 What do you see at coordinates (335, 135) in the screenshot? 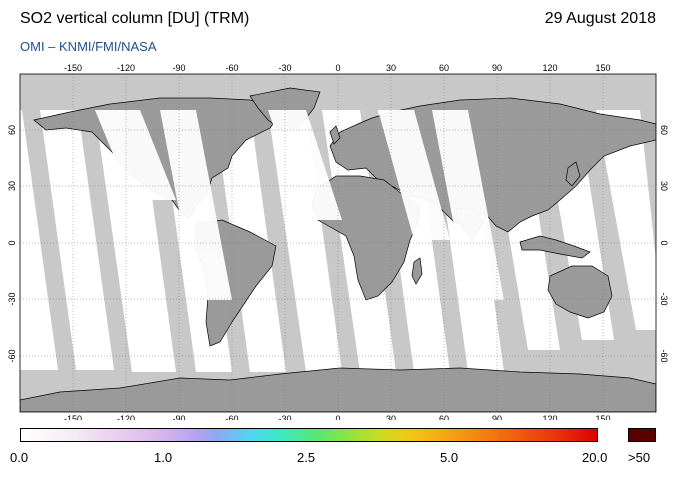
I see `united-kingdom` at bounding box center [335, 135].